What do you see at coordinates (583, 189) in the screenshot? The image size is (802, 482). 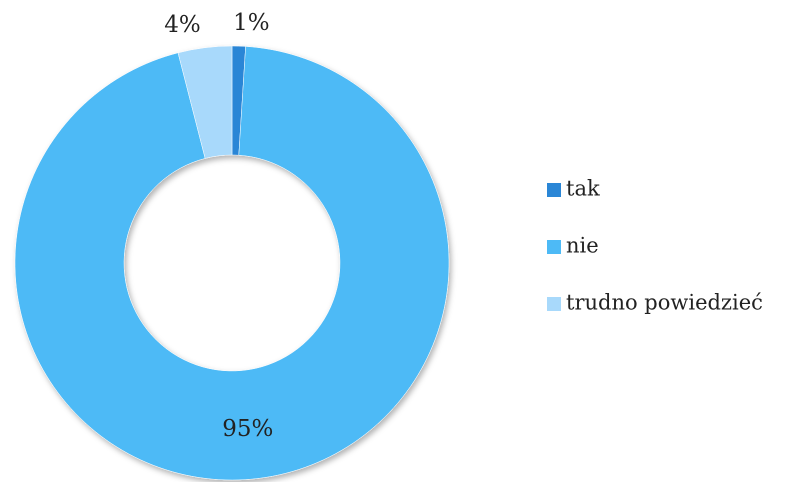 I see `legend-label: tak` at bounding box center [583, 189].